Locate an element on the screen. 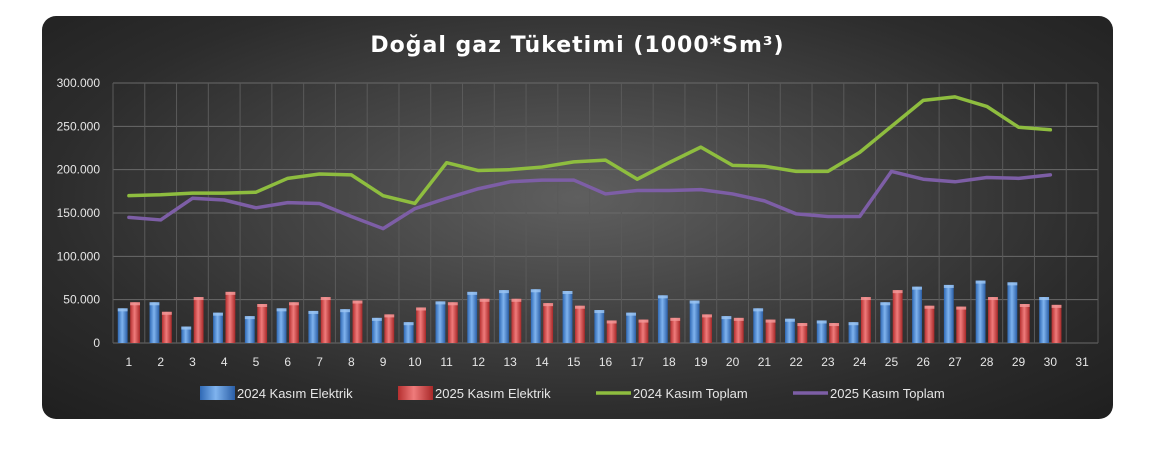 This screenshot has width=1152, height=454. x-tick-label: 10 is located at coordinates (415, 362).